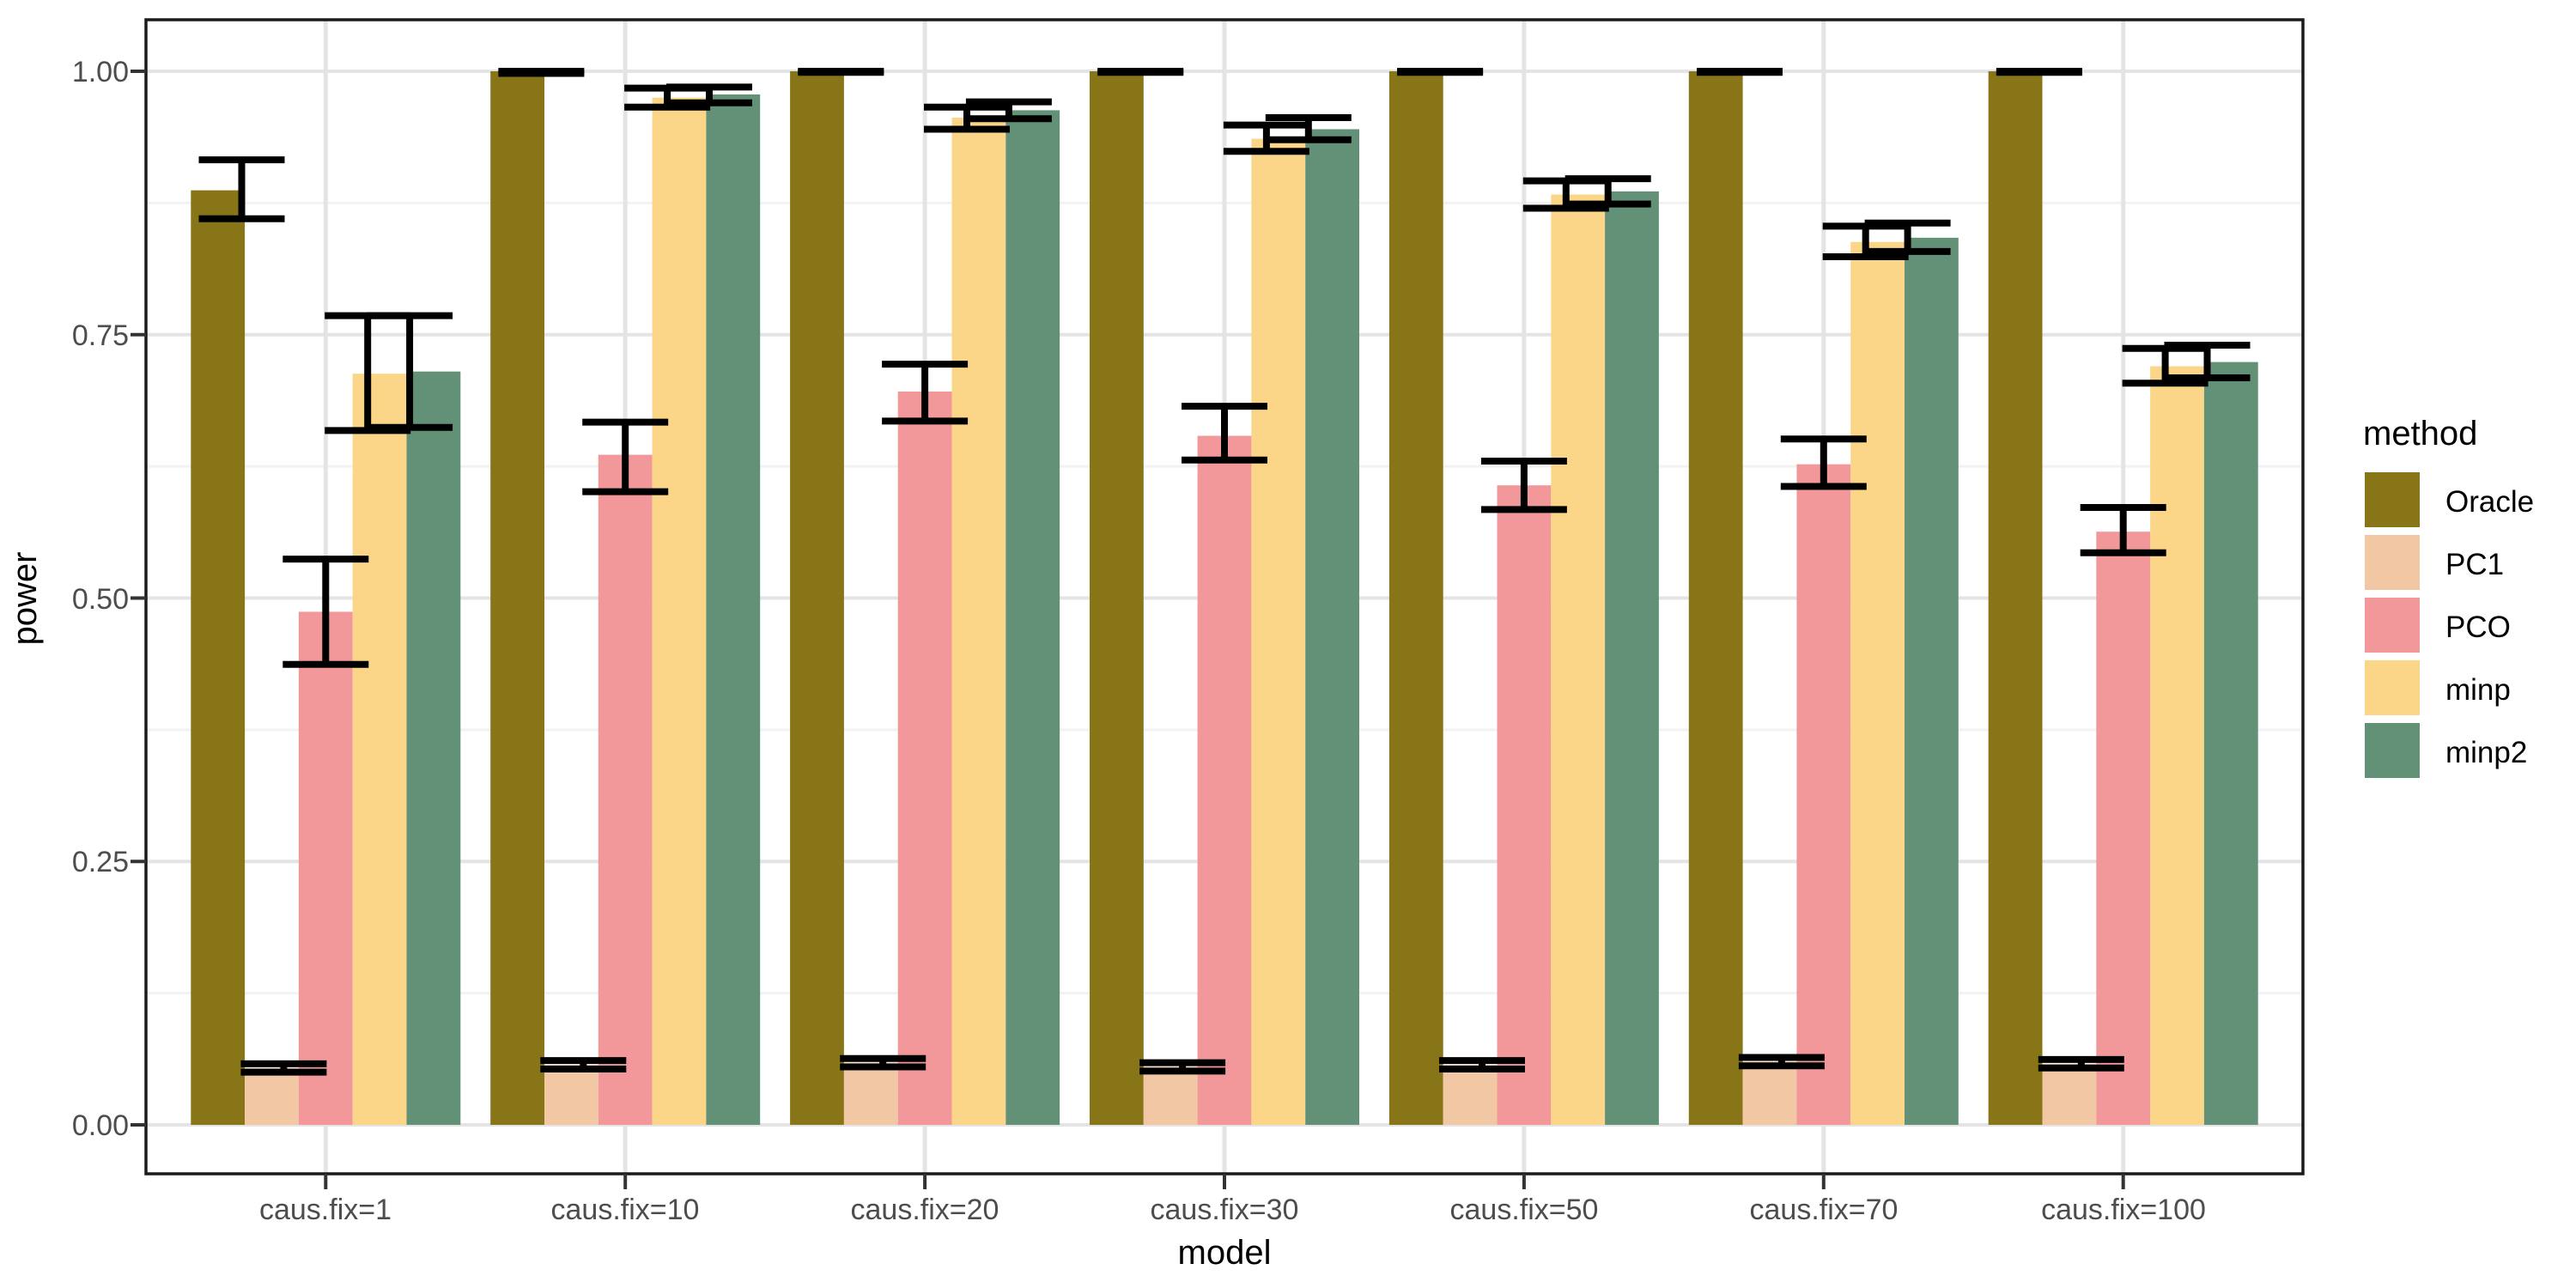 The image size is (2576, 1288). Describe the element at coordinates (2486, 753) in the screenshot. I see `legend-label: minp2` at that location.